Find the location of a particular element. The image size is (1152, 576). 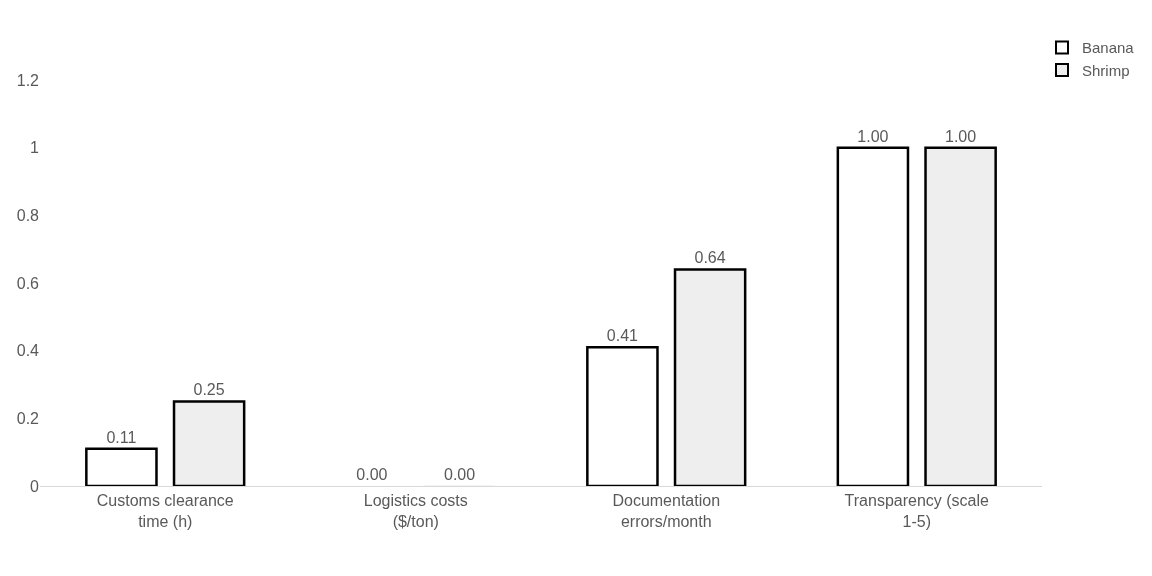

y-tick-label: 1.2 is located at coordinates (28, 80).